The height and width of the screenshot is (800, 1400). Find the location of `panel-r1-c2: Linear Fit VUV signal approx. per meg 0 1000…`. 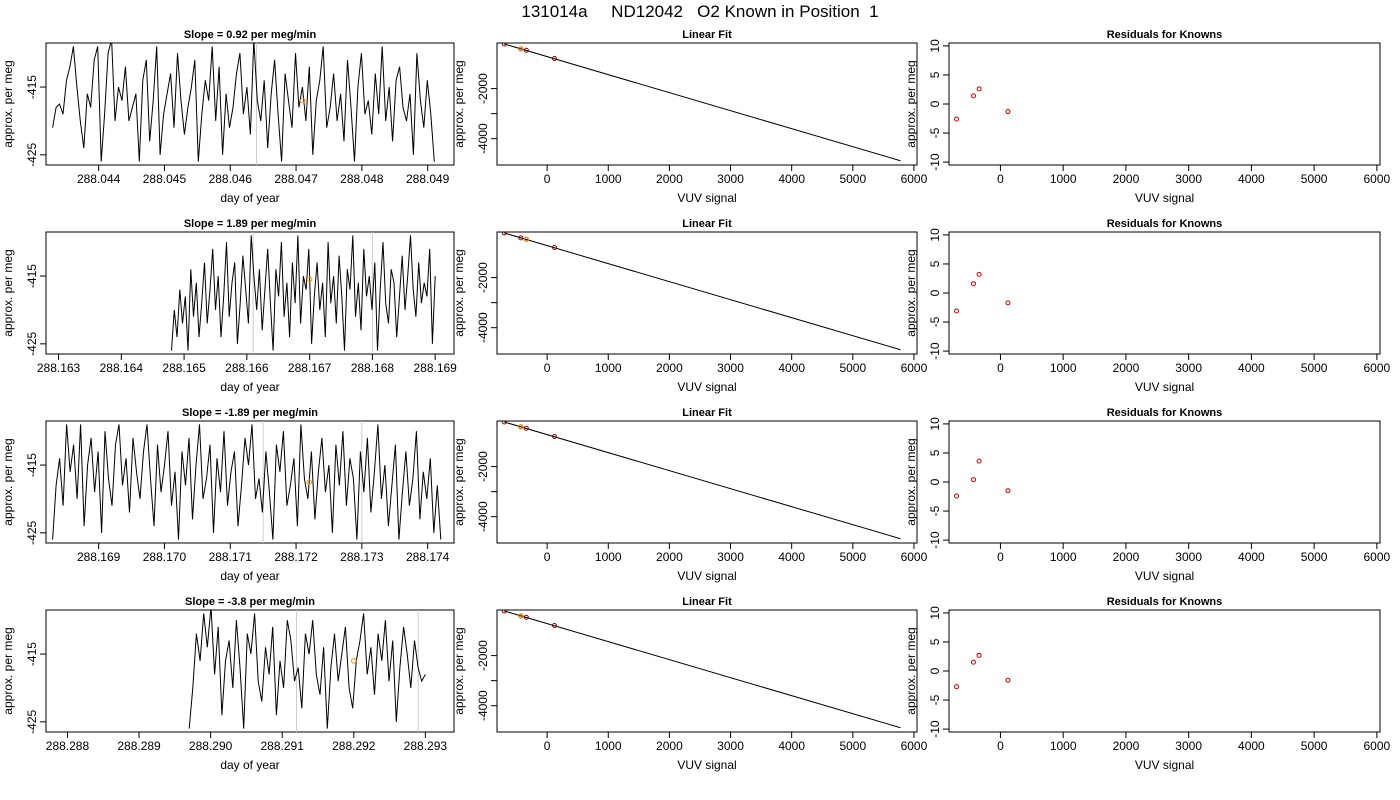

panel-r1-c2: Linear Fit VUV signal approx. per meg 0 1000… is located at coordinates (690, 117).